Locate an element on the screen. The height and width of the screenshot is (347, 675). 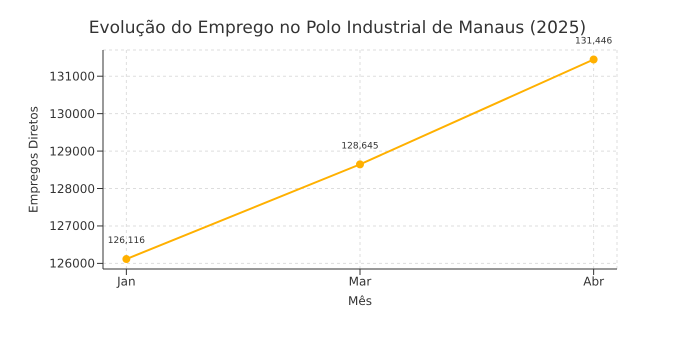
data-label: 128,645 is located at coordinates (360, 146).